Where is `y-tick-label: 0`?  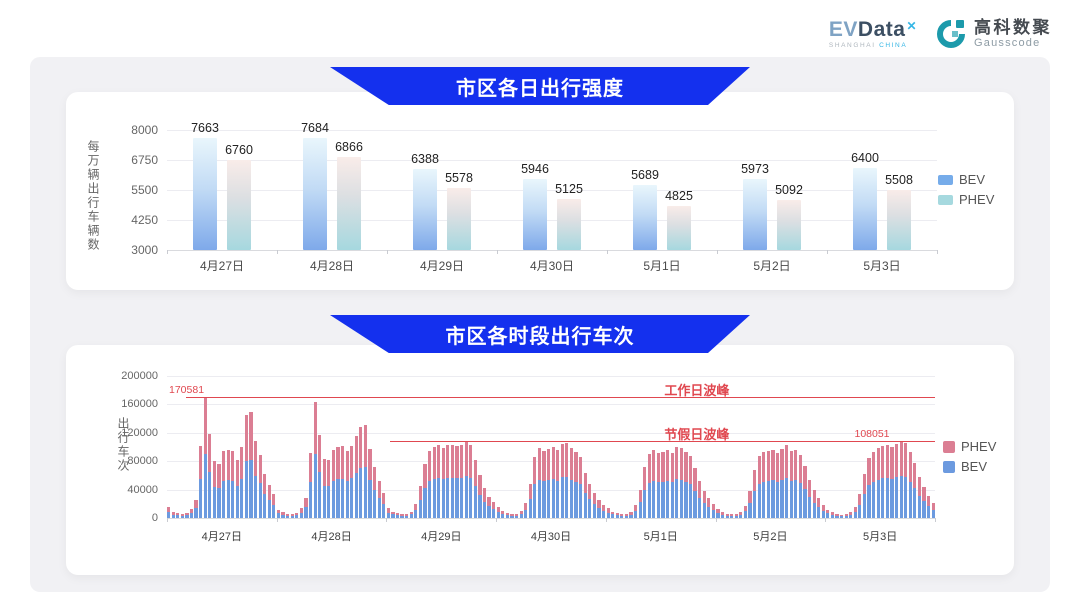
y-tick-label: 0 is located at coordinates (154, 518).